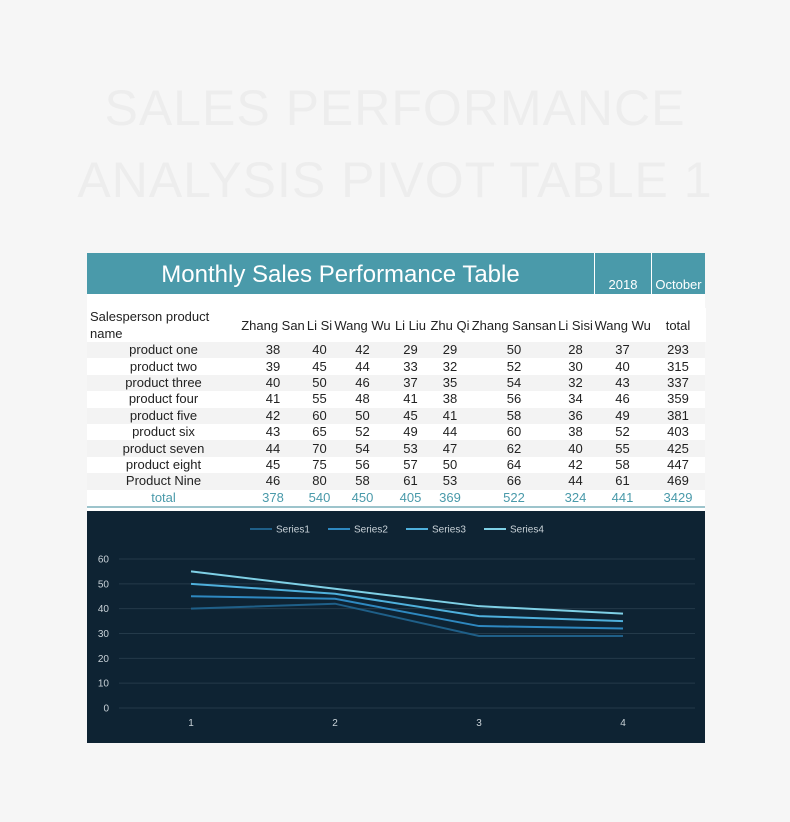 Image resolution: width=790 pixels, height=822 pixels. Describe the element at coordinates (319, 481) in the screenshot. I see `value-cell: 80` at that location.